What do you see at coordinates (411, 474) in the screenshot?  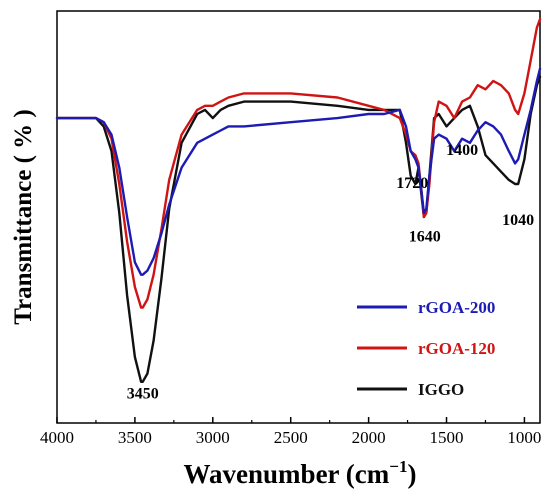 I see `x-axis-title-close: )` at bounding box center [411, 474].